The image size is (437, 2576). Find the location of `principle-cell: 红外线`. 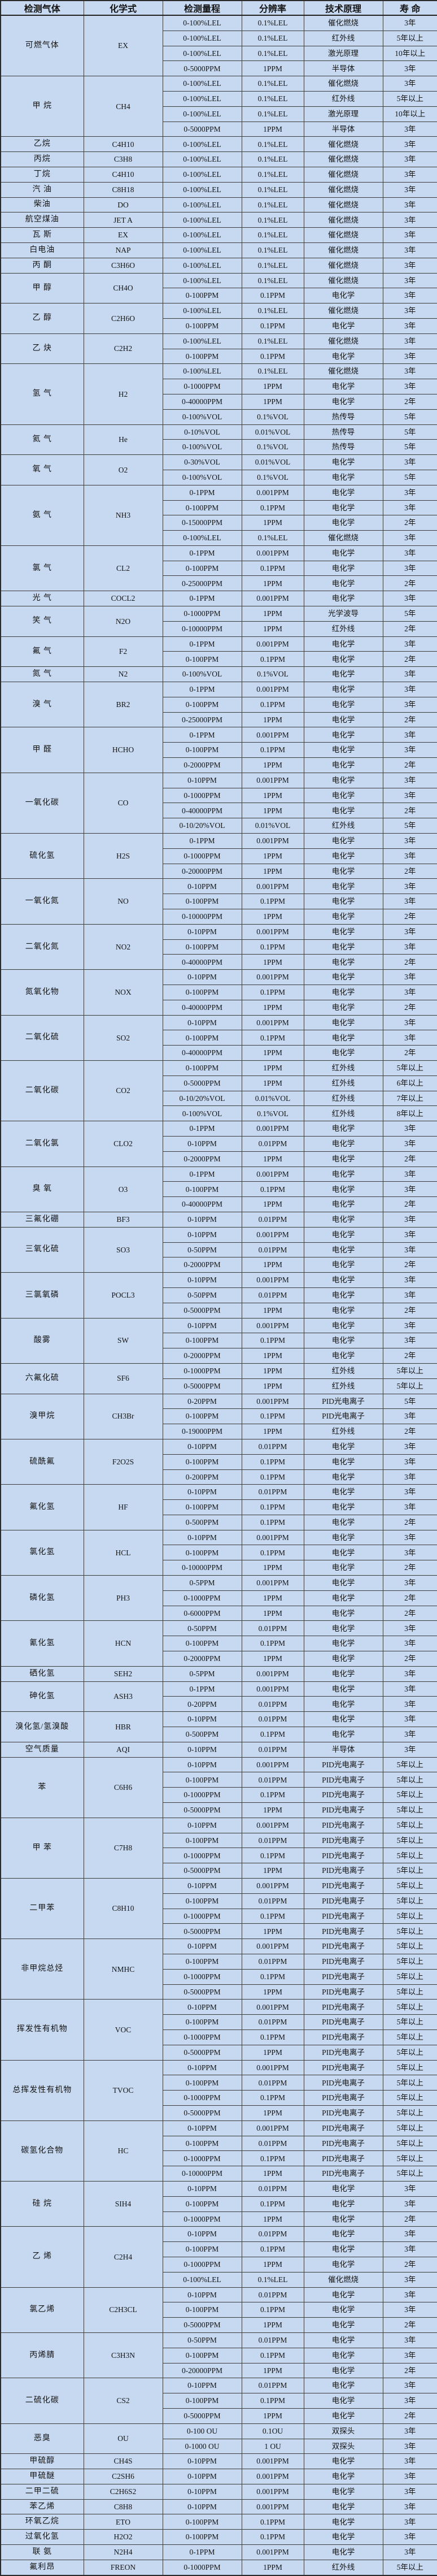

principle-cell: 红外线 is located at coordinates (343, 1371).